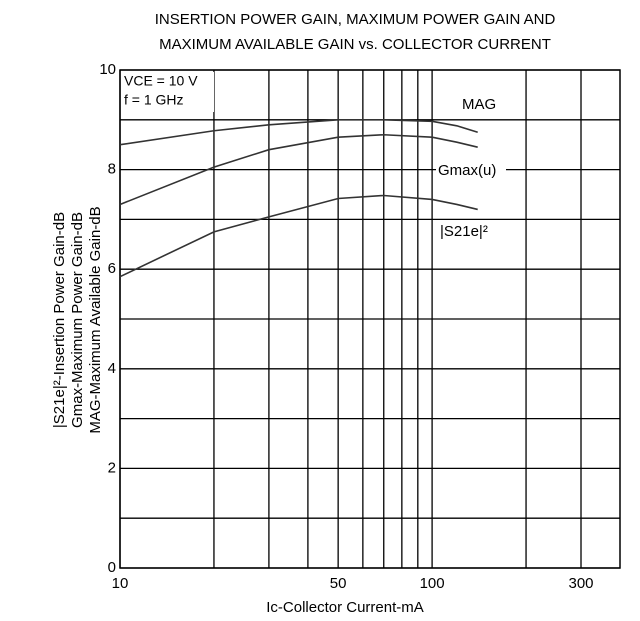 This screenshot has width=640, height=621. What do you see at coordinates (432, 583) in the screenshot?
I see `x-tick-label: 100` at bounding box center [432, 583].